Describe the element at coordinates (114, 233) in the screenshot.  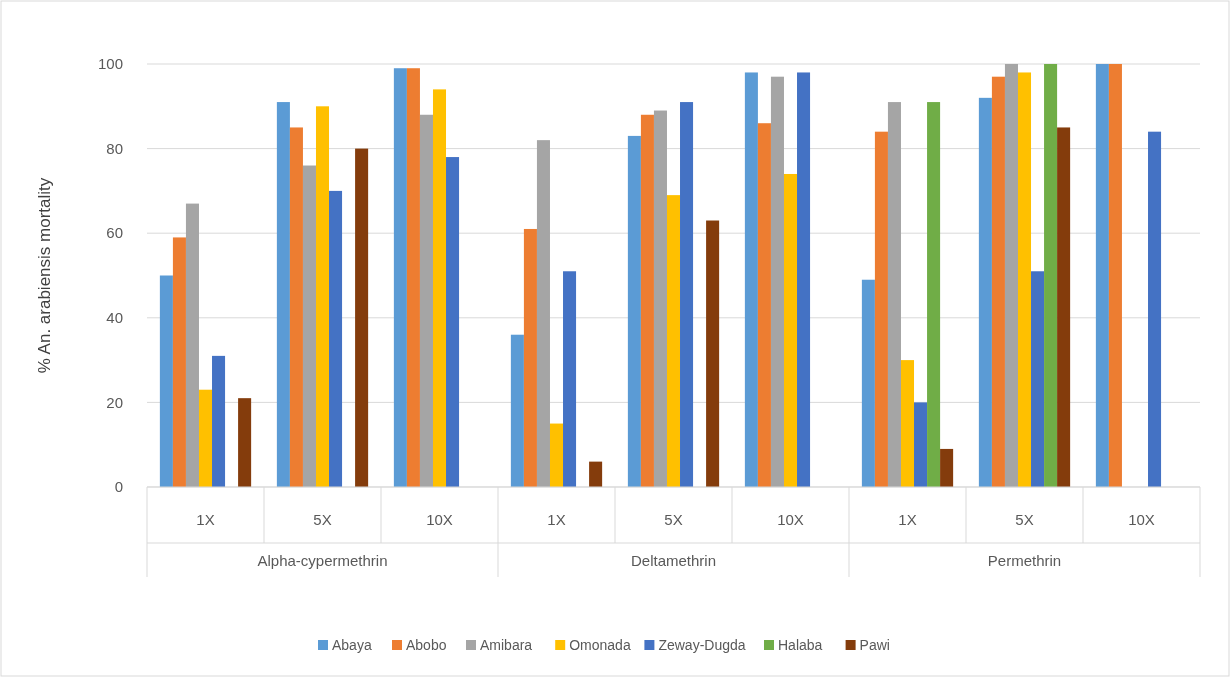
I see `y-tick-label: 60` at that location.